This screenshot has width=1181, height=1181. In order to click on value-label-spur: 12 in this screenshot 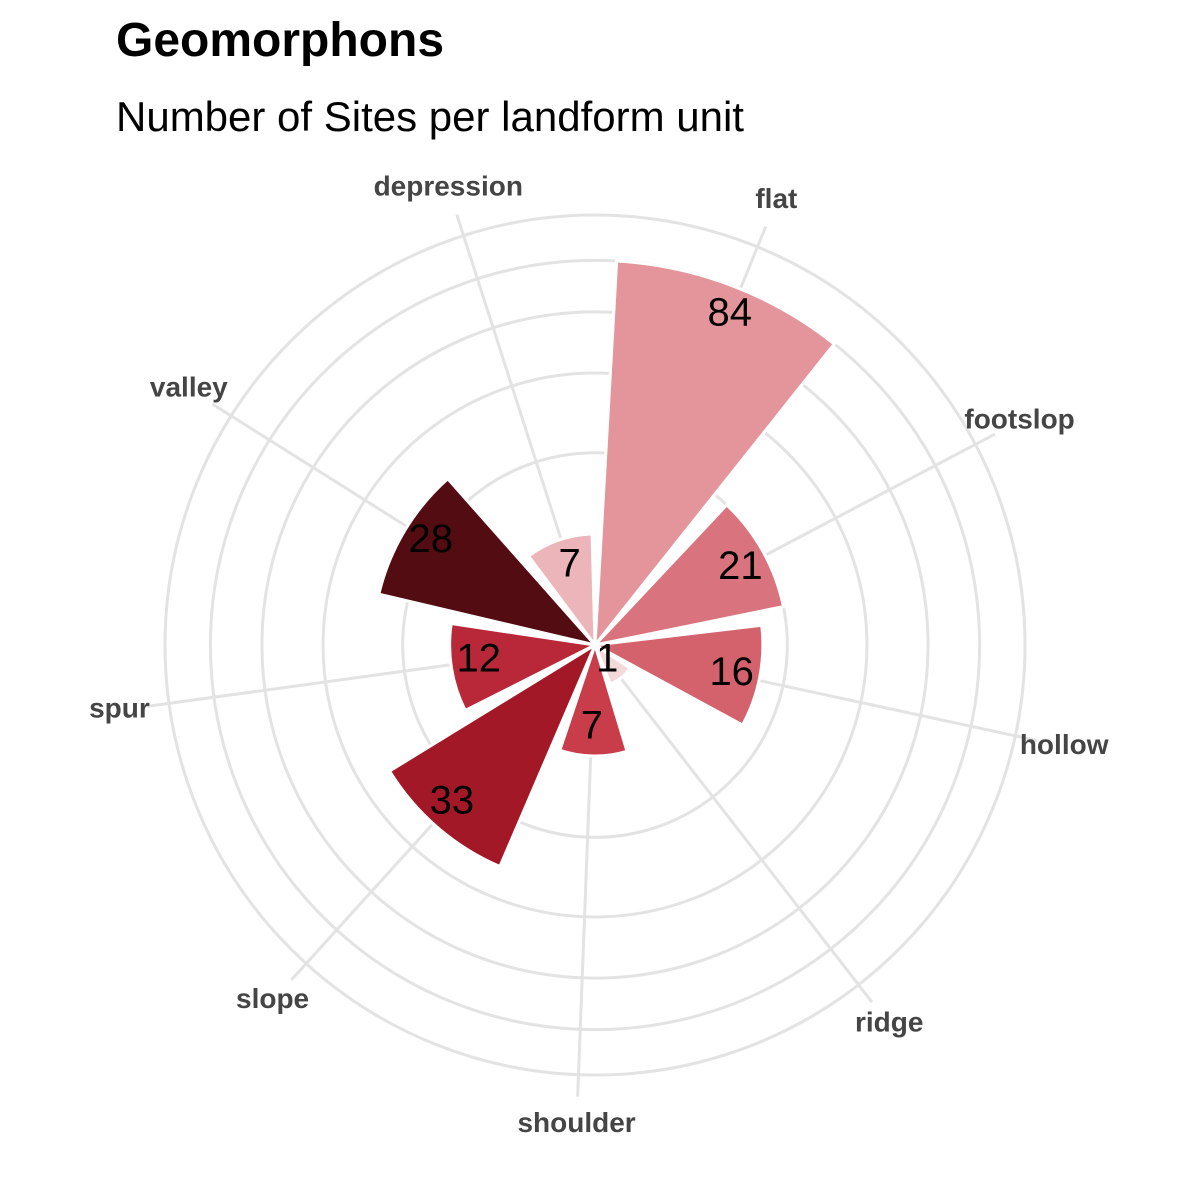, I will do `click(478, 658)`.